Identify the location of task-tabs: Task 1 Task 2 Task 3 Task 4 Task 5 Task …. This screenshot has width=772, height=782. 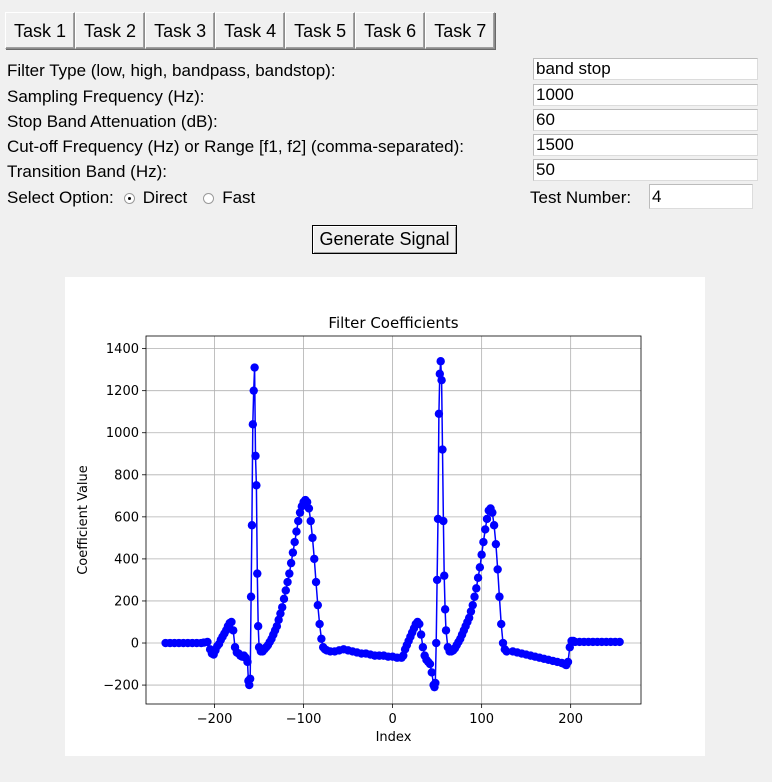
(250, 30).